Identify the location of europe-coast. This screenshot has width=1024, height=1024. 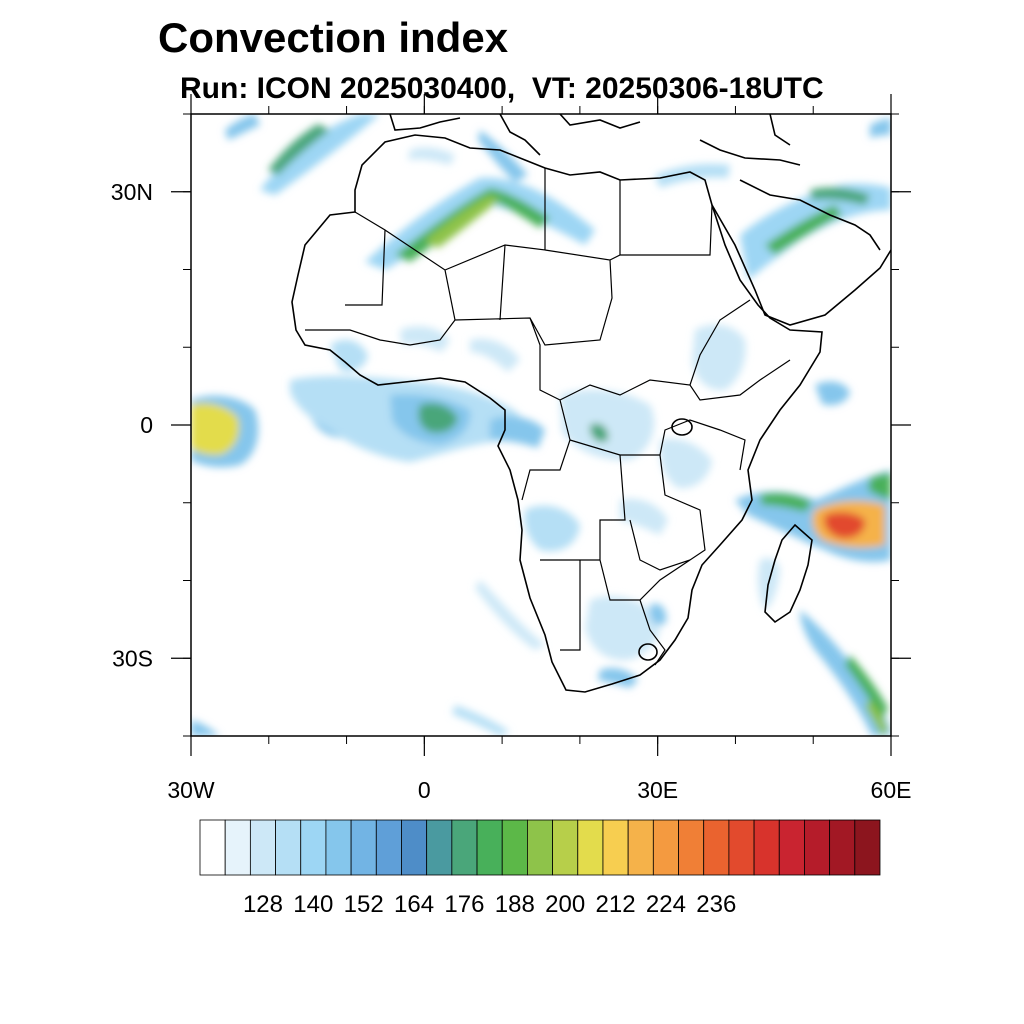
(595, 140).